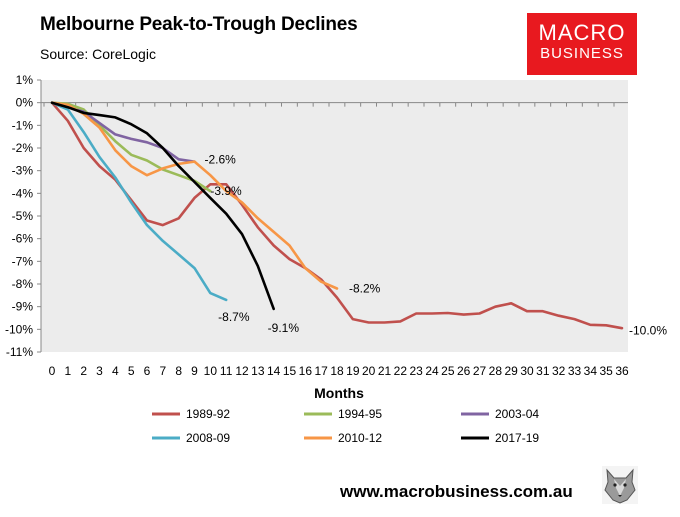  I want to click on x-tick-label: 8, so click(178, 371).